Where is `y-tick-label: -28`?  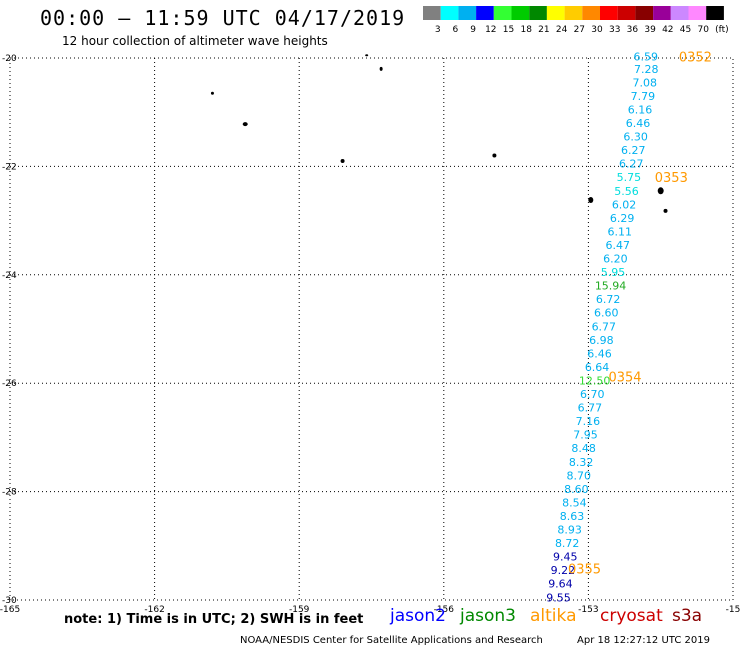 y-tick-label: -28 is located at coordinates (9, 493).